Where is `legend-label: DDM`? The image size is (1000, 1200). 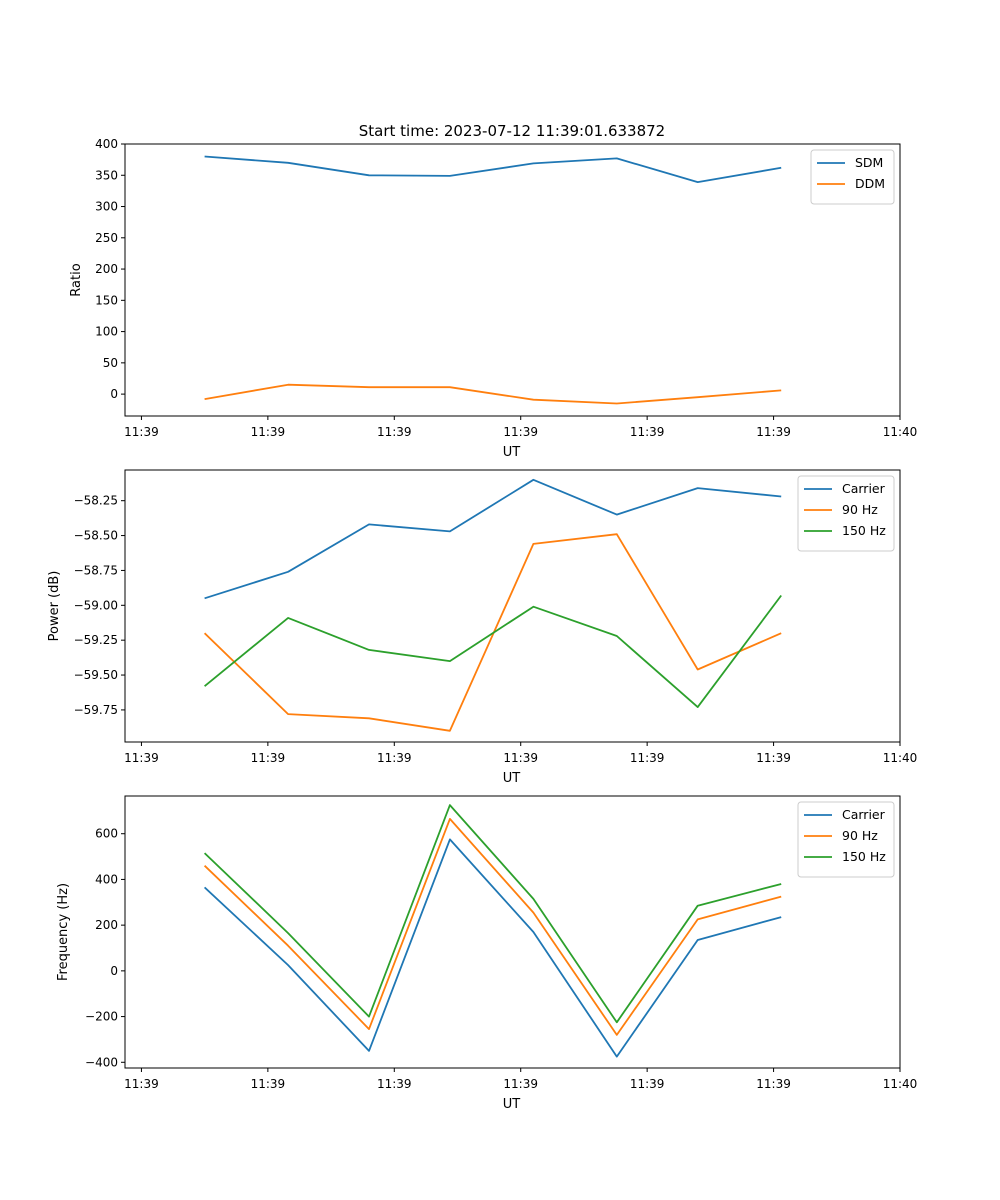
legend-label: DDM is located at coordinates (870, 183).